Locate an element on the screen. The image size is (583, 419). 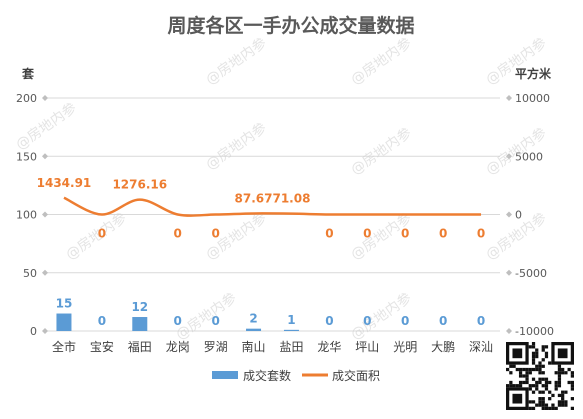
x-tick-label: 深汕 is located at coordinates (481, 347).